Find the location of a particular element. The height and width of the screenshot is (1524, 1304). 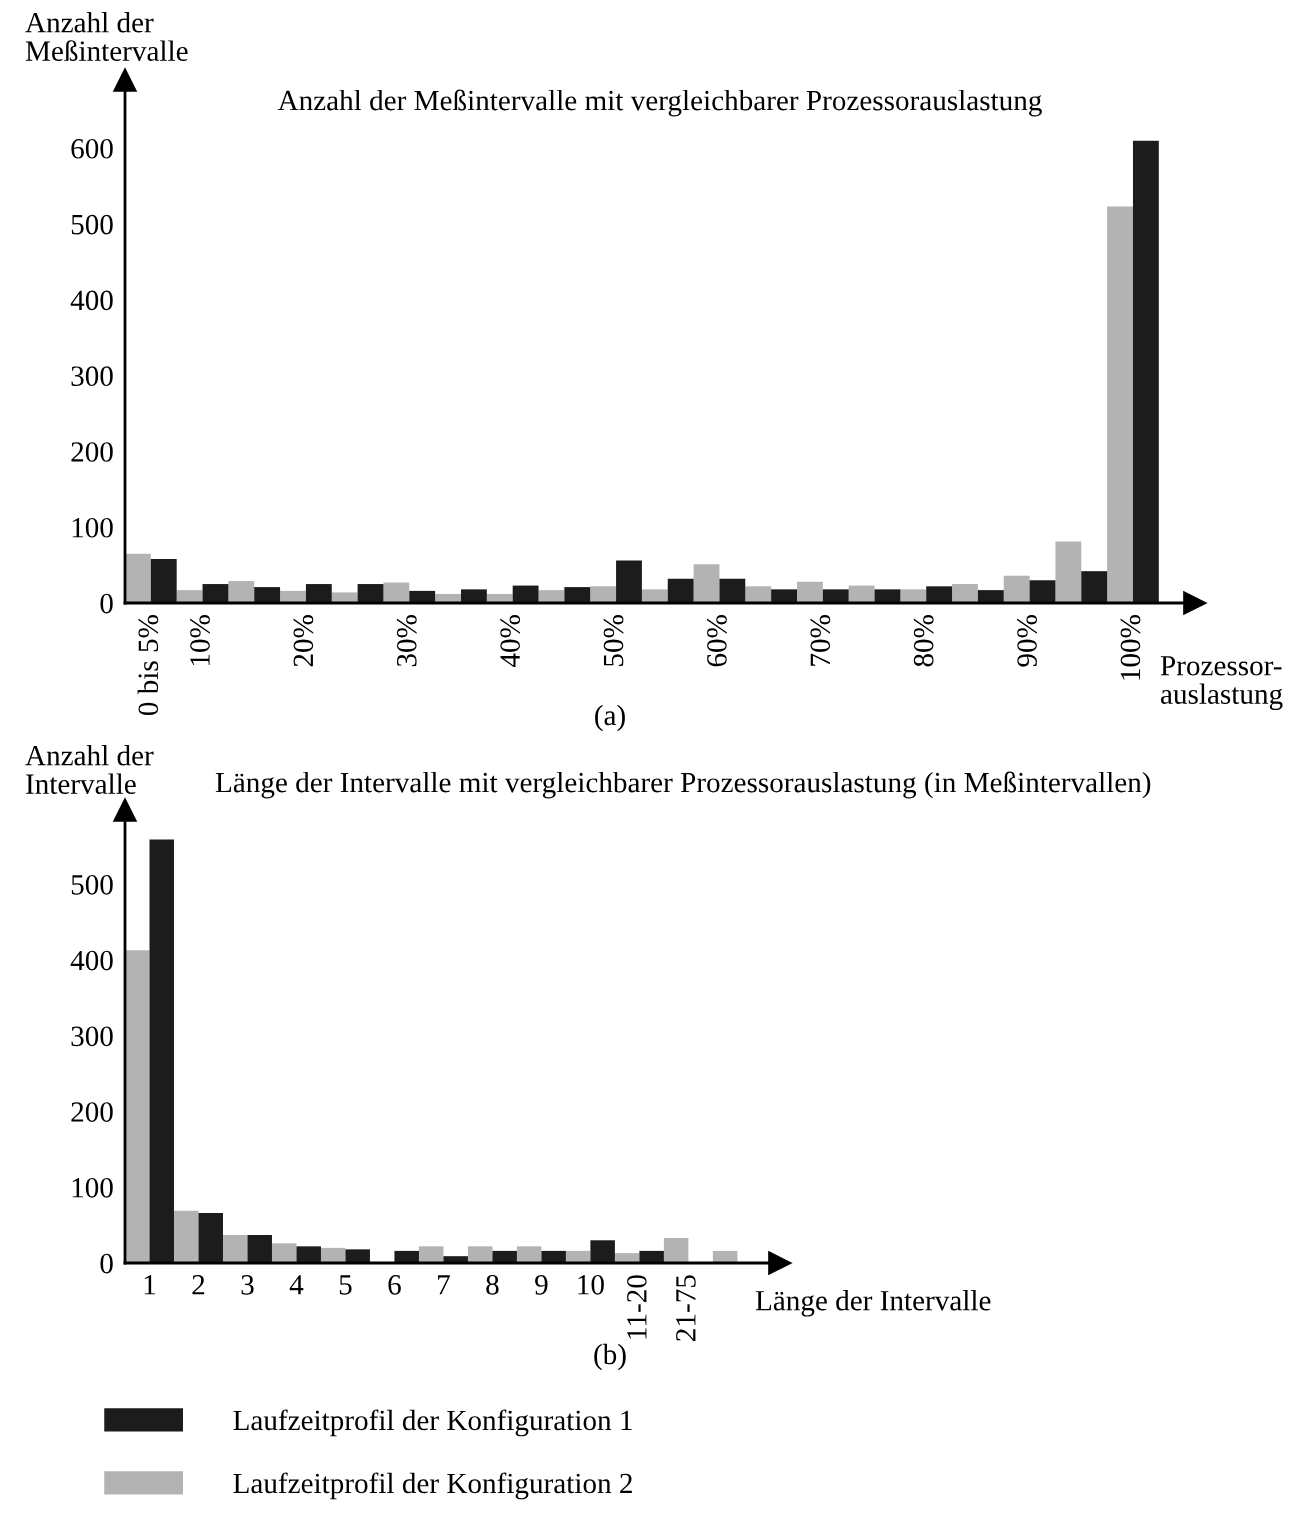

x-tick-label: 11-20 is located at coordinates (637, 1307).